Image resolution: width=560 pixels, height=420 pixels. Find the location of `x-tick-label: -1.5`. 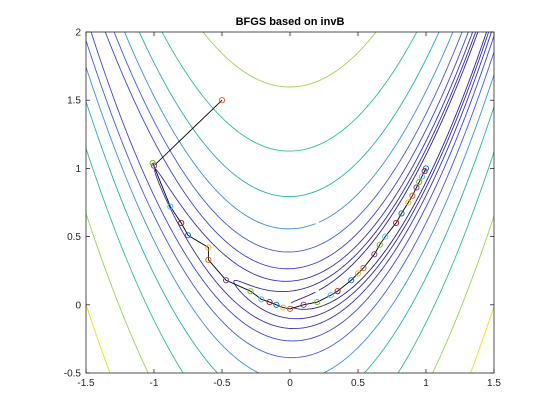

x-tick-label: -1.5 is located at coordinates (86, 383).